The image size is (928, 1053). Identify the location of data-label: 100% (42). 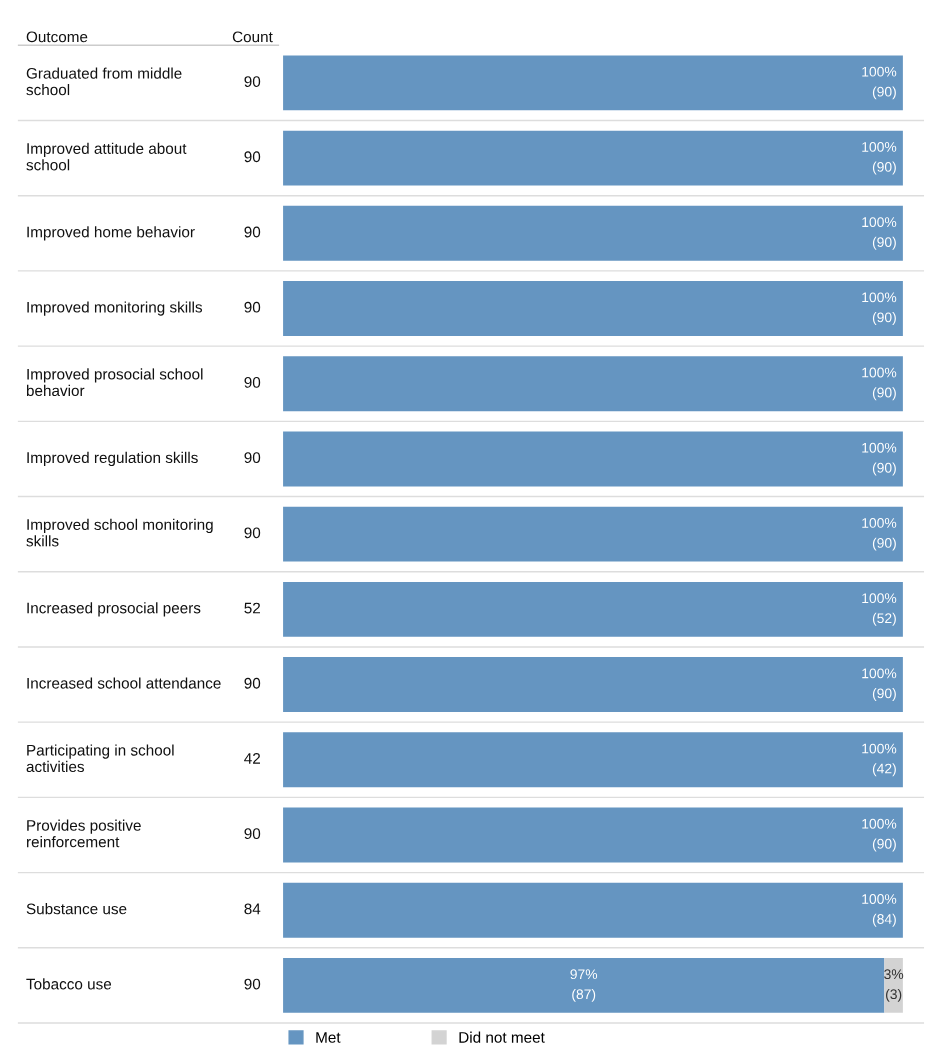
(879, 760).